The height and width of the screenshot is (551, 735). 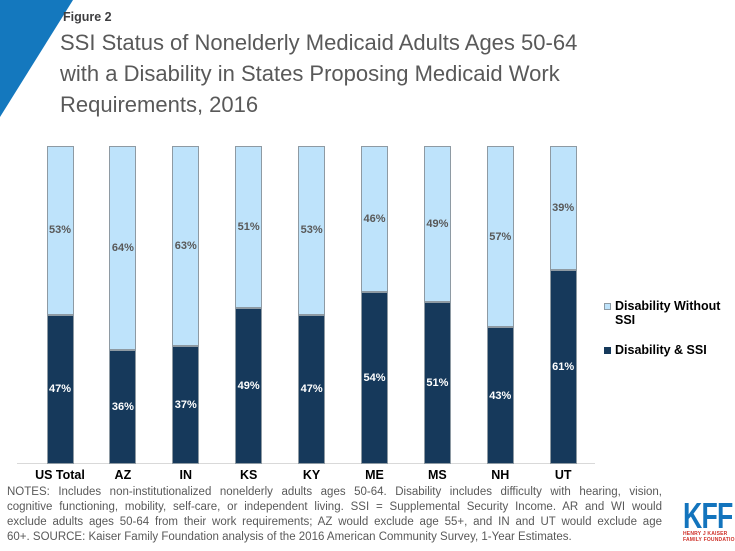 What do you see at coordinates (563, 475) in the screenshot?
I see `x-axis-category-label: UT` at bounding box center [563, 475].